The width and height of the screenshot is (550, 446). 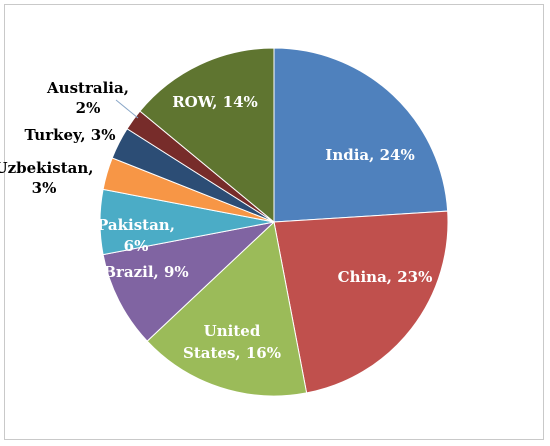 I want to click on slice-united-states, so click(x=227, y=309).